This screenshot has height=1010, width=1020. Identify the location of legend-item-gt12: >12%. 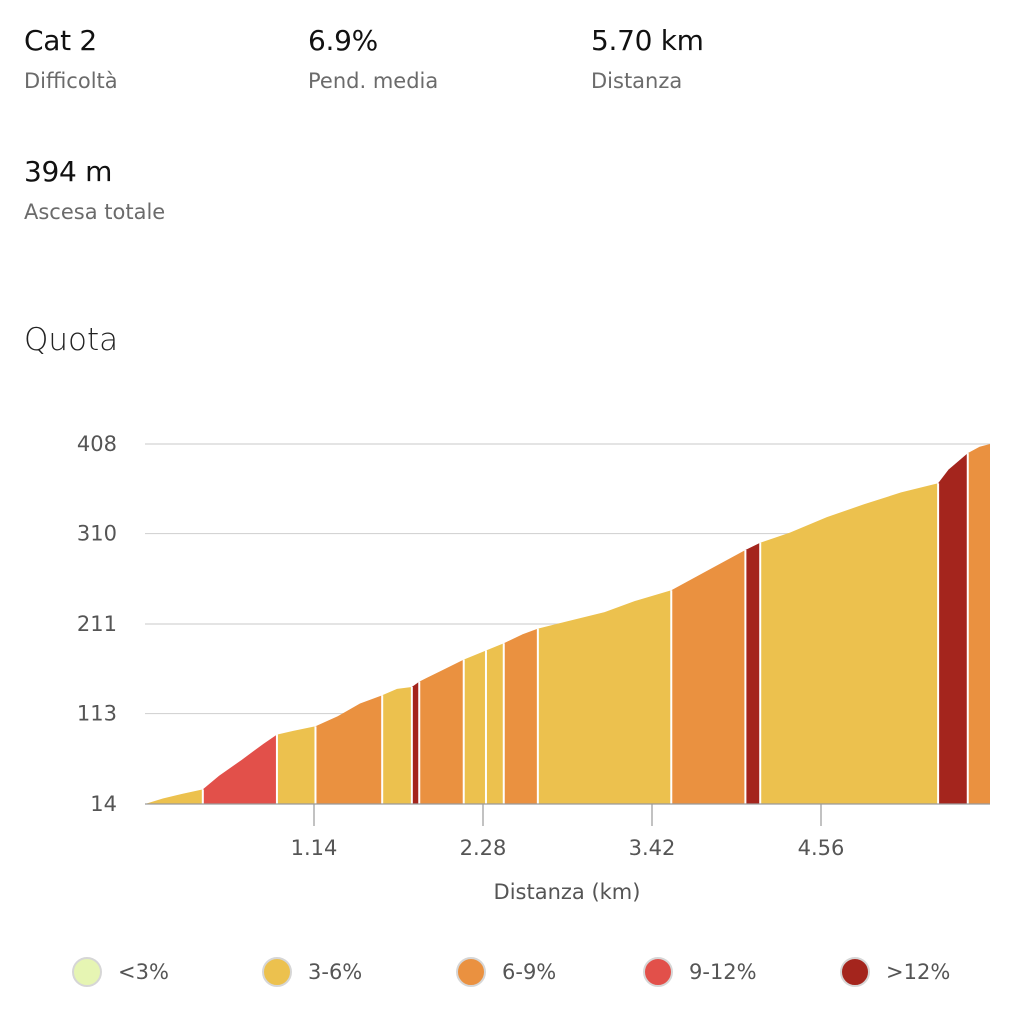
(895, 972).